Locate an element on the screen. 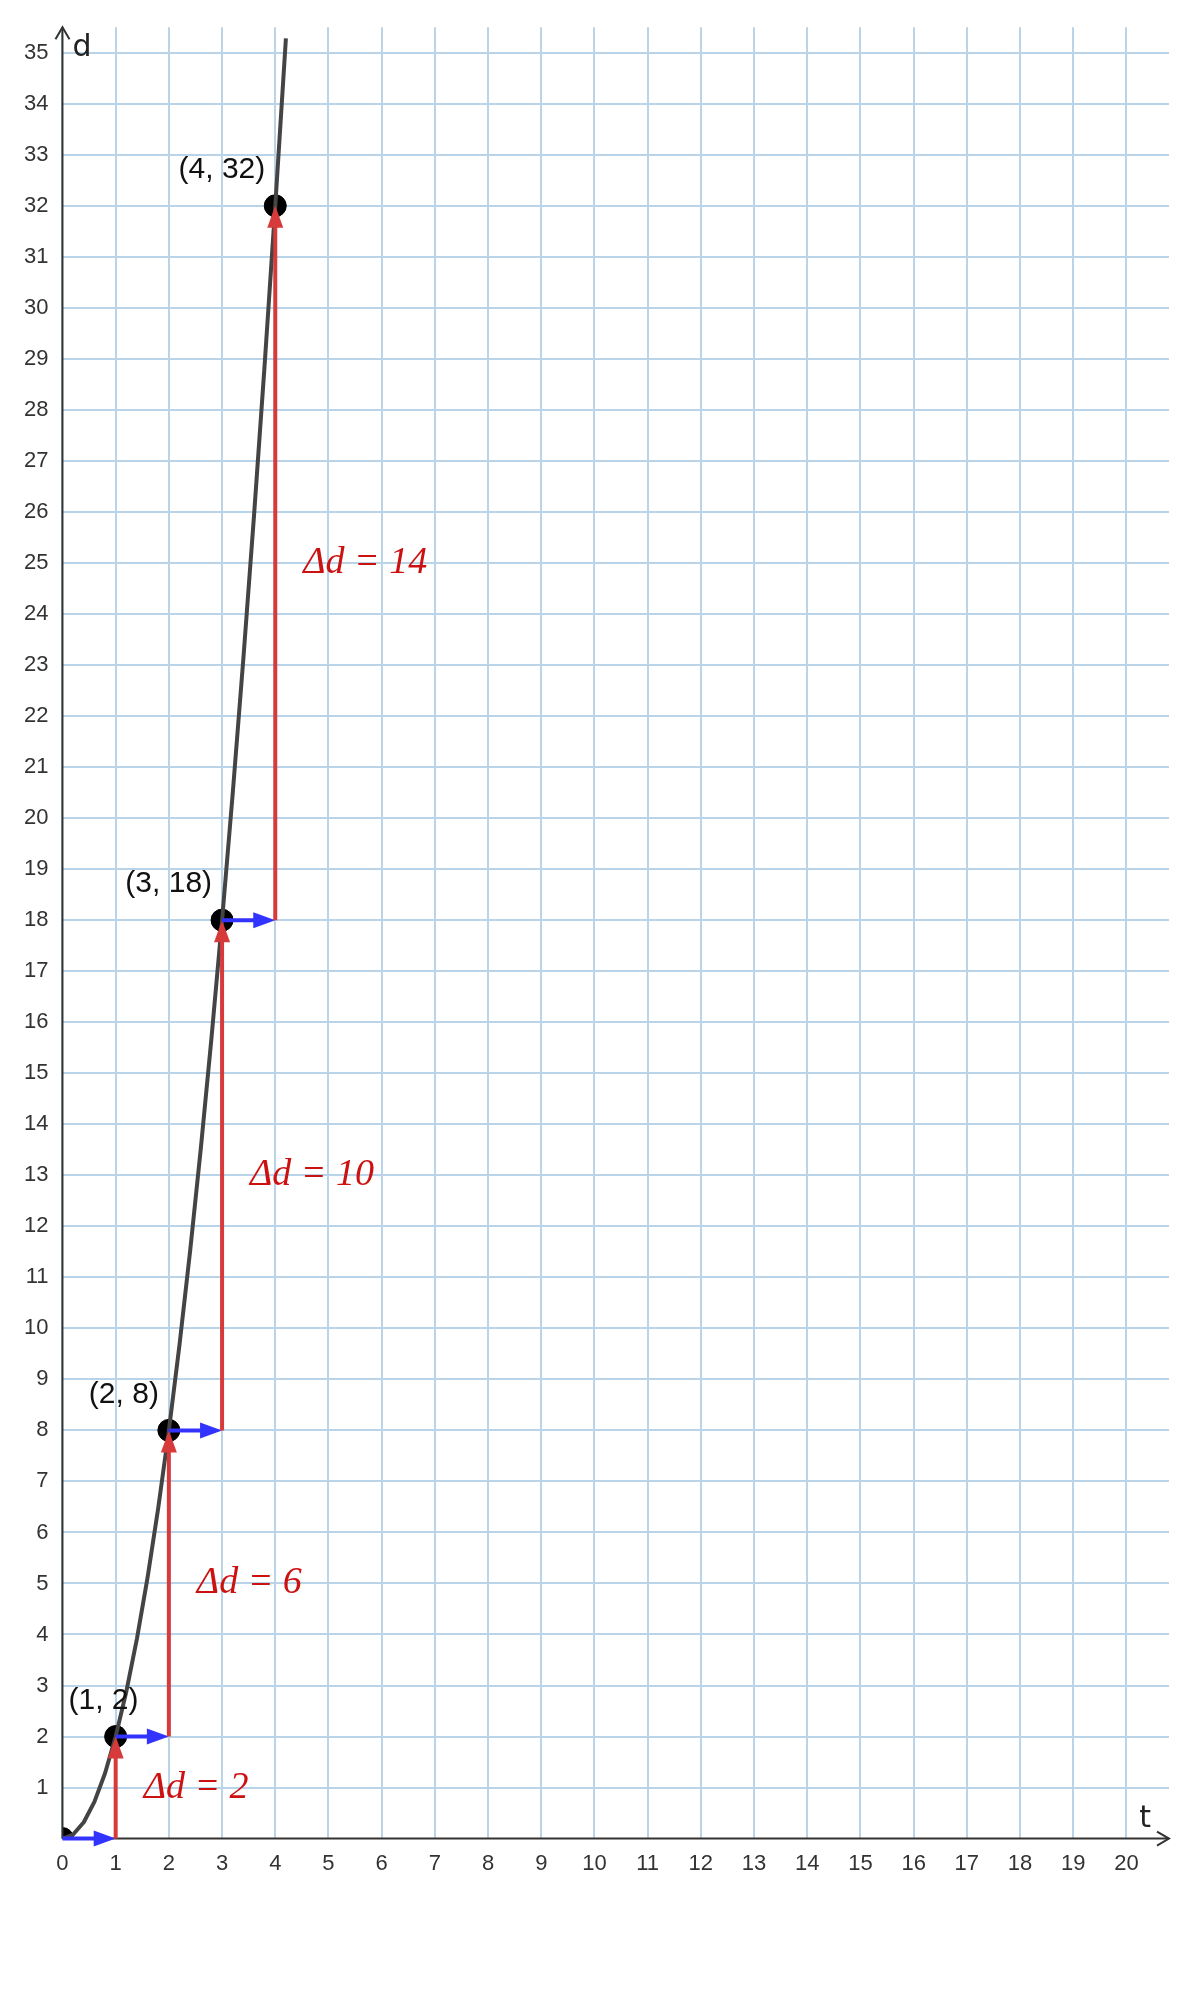 This screenshot has width=1181, height=1999. x-tick-label: 7 is located at coordinates (434, 1862).